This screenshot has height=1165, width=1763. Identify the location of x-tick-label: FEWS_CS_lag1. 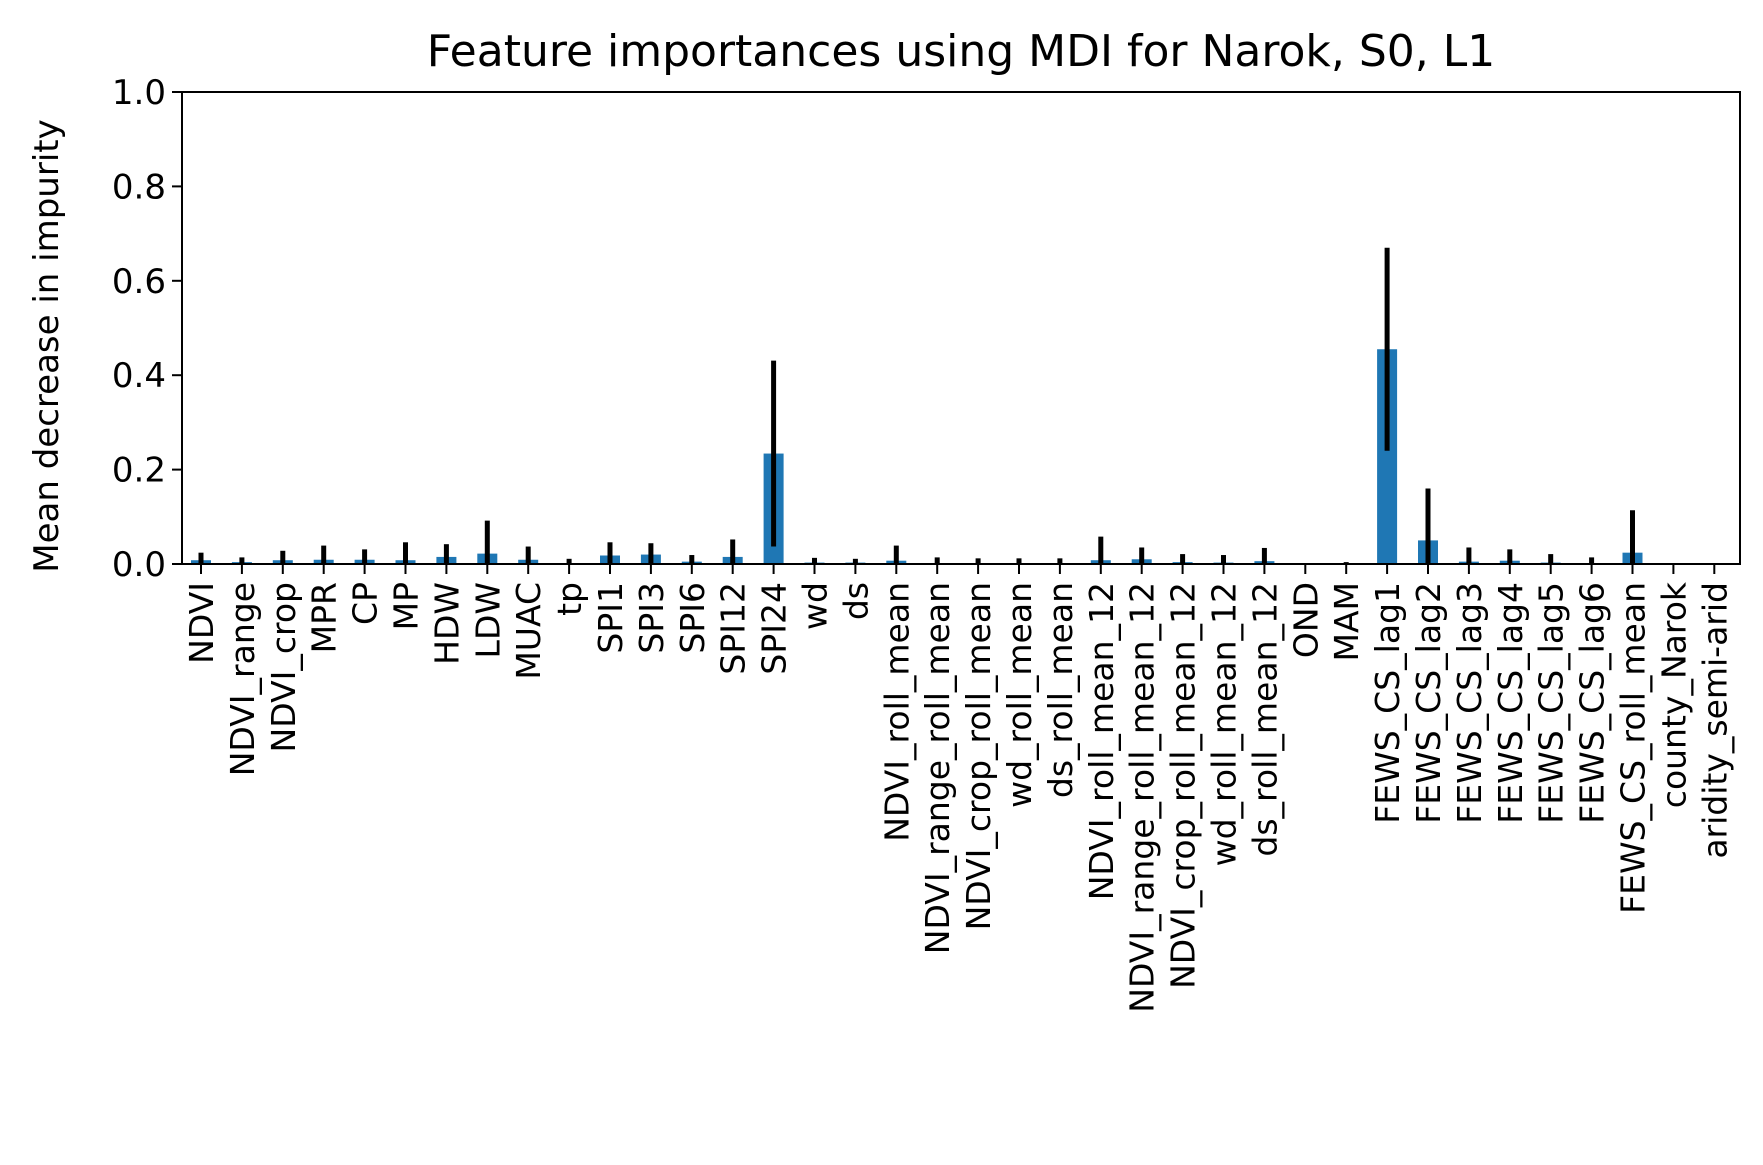
(1387, 703).